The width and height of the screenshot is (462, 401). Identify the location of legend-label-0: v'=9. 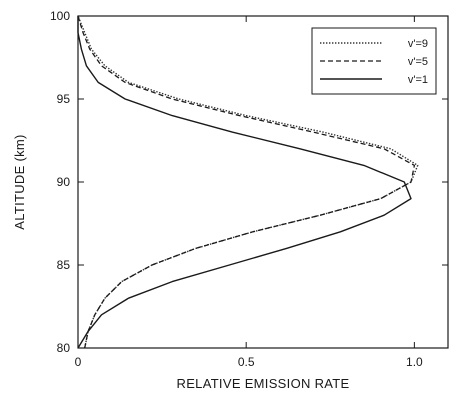
(418, 44).